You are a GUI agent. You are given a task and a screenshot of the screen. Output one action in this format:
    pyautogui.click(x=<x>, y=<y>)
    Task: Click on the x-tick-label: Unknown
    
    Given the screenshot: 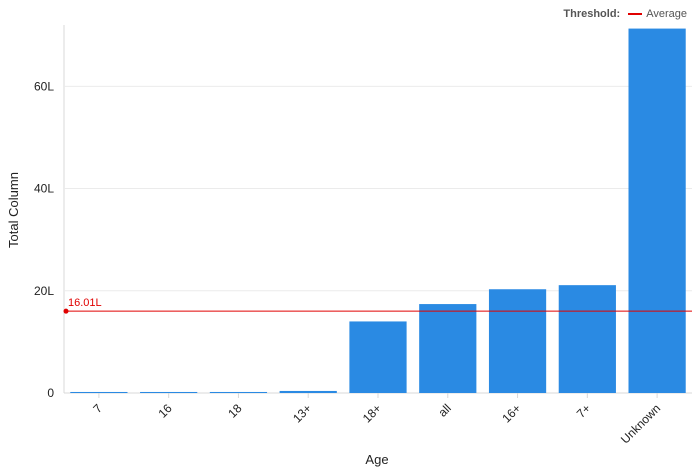 What is the action you would take?
    pyautogui.click(x=640, y=423)
    